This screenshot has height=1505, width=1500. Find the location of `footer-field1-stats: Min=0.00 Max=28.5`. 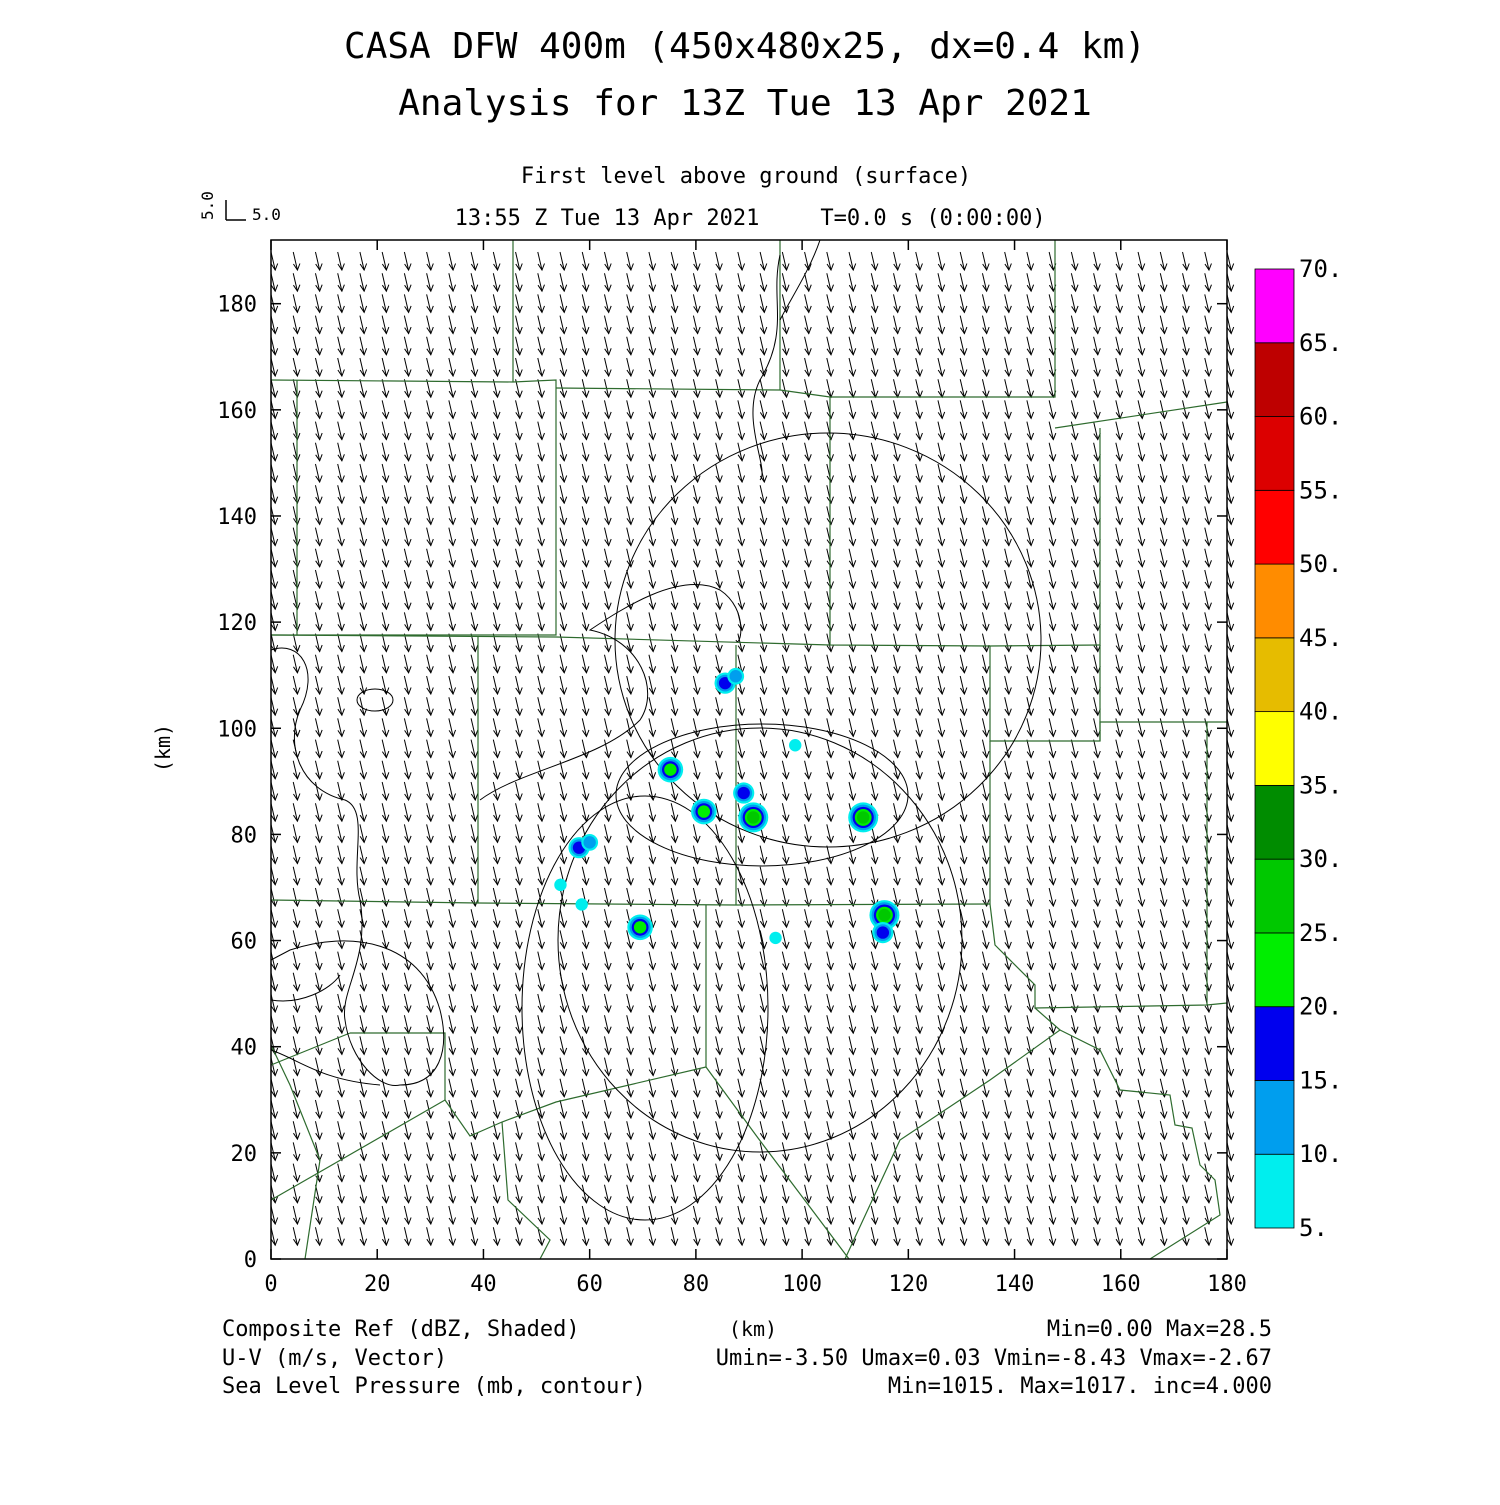

footer-field1-stats: Min=0.00 Max=28.5 is located at coordinates (1159, 1329).